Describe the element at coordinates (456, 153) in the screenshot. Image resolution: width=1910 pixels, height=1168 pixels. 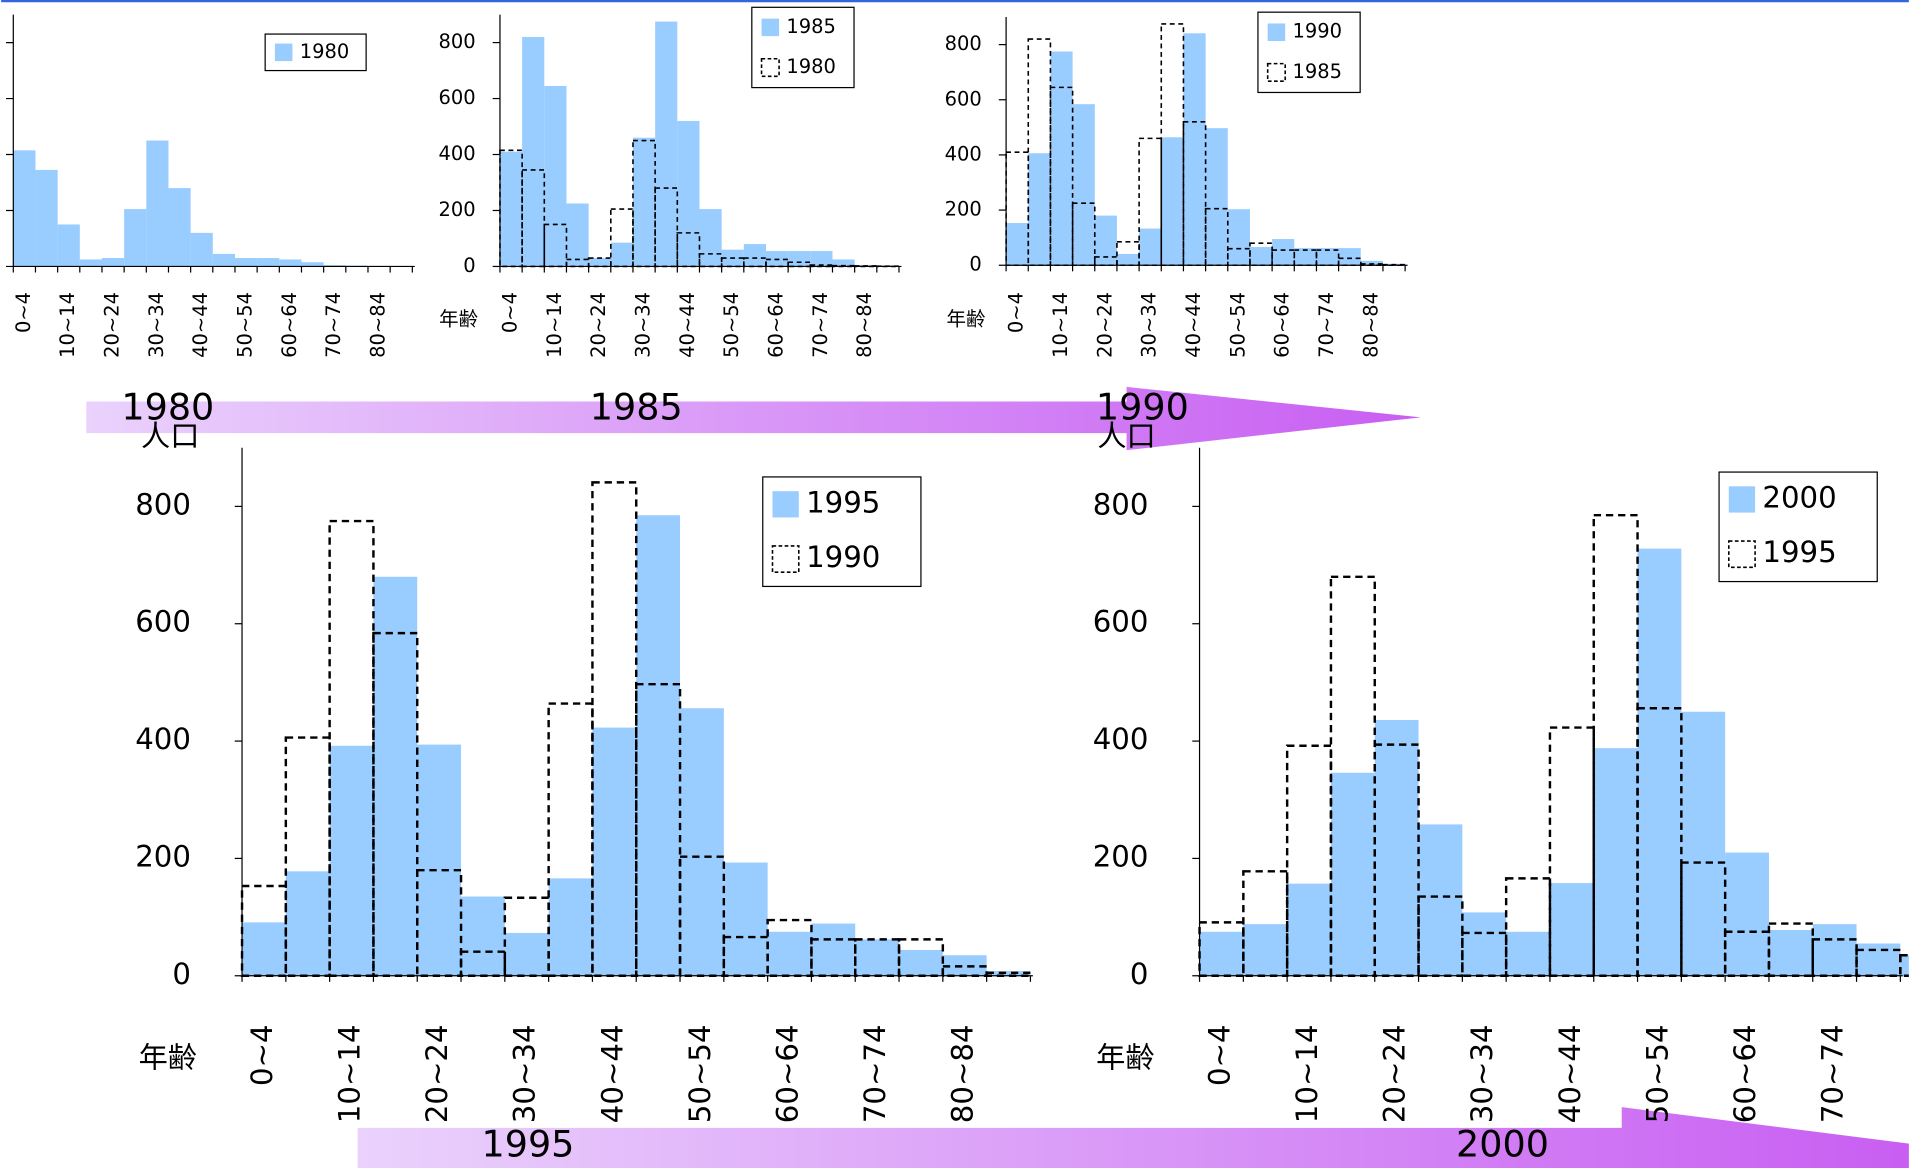
I see `y-tick-label: 400` at that location.